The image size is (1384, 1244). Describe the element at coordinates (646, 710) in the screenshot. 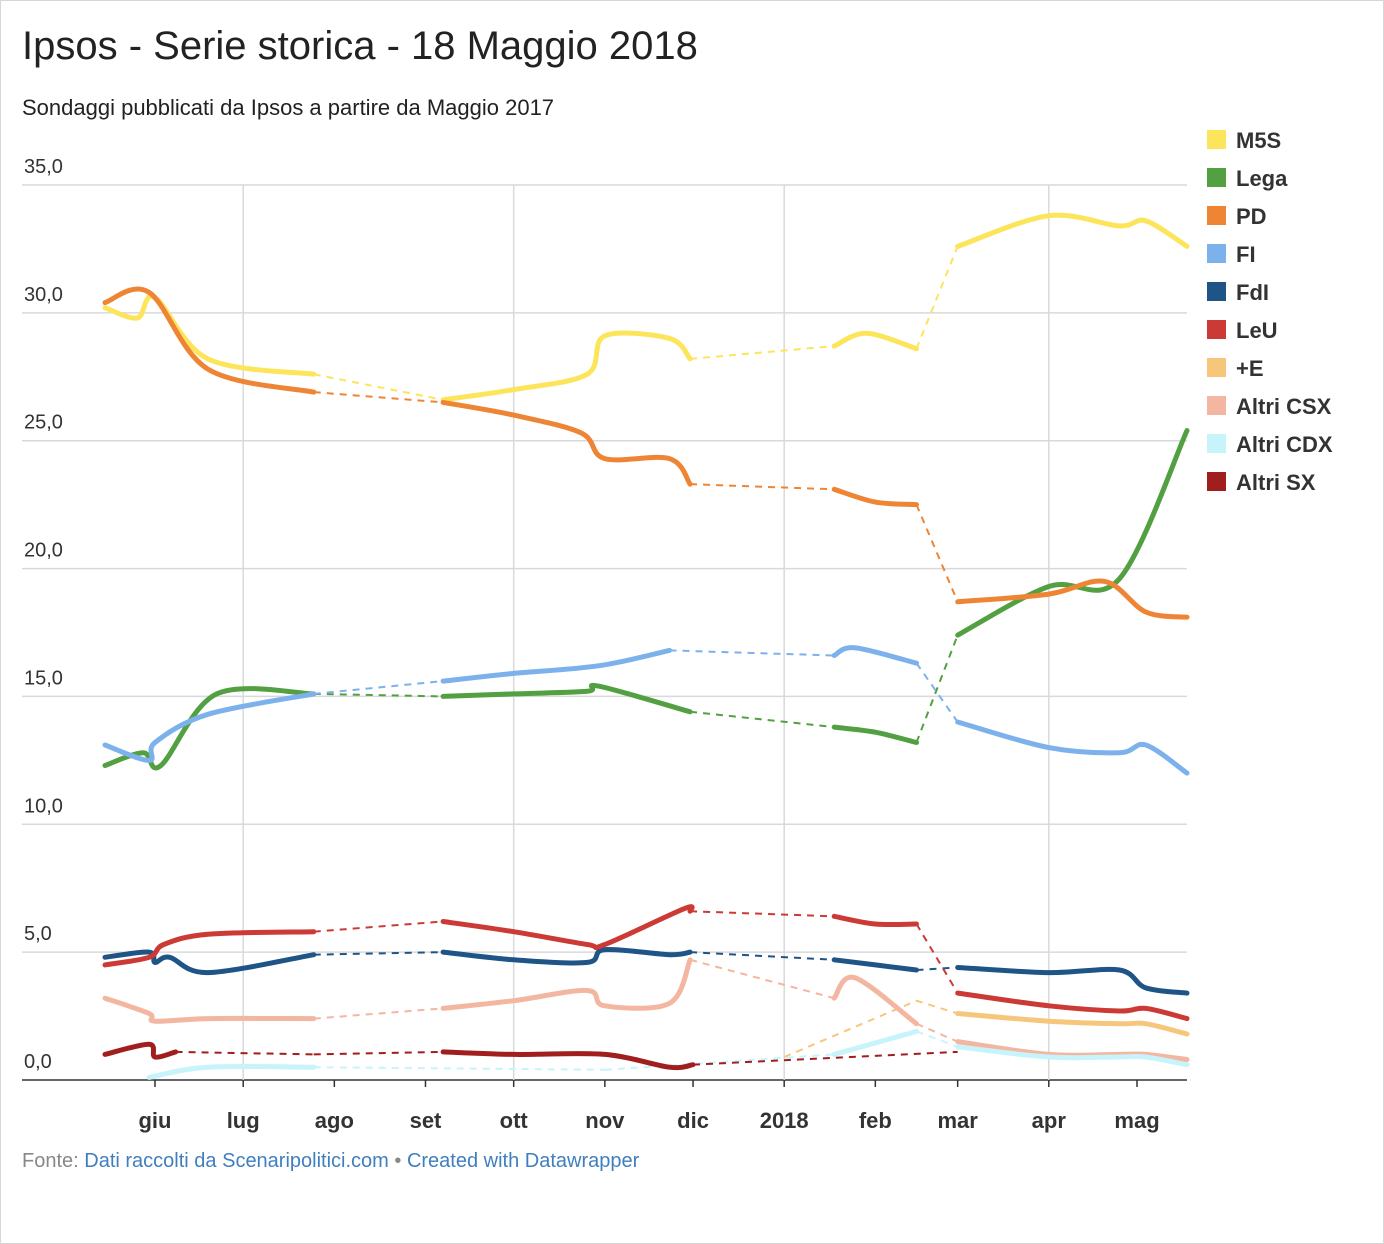

I see `series-fi` at that location.